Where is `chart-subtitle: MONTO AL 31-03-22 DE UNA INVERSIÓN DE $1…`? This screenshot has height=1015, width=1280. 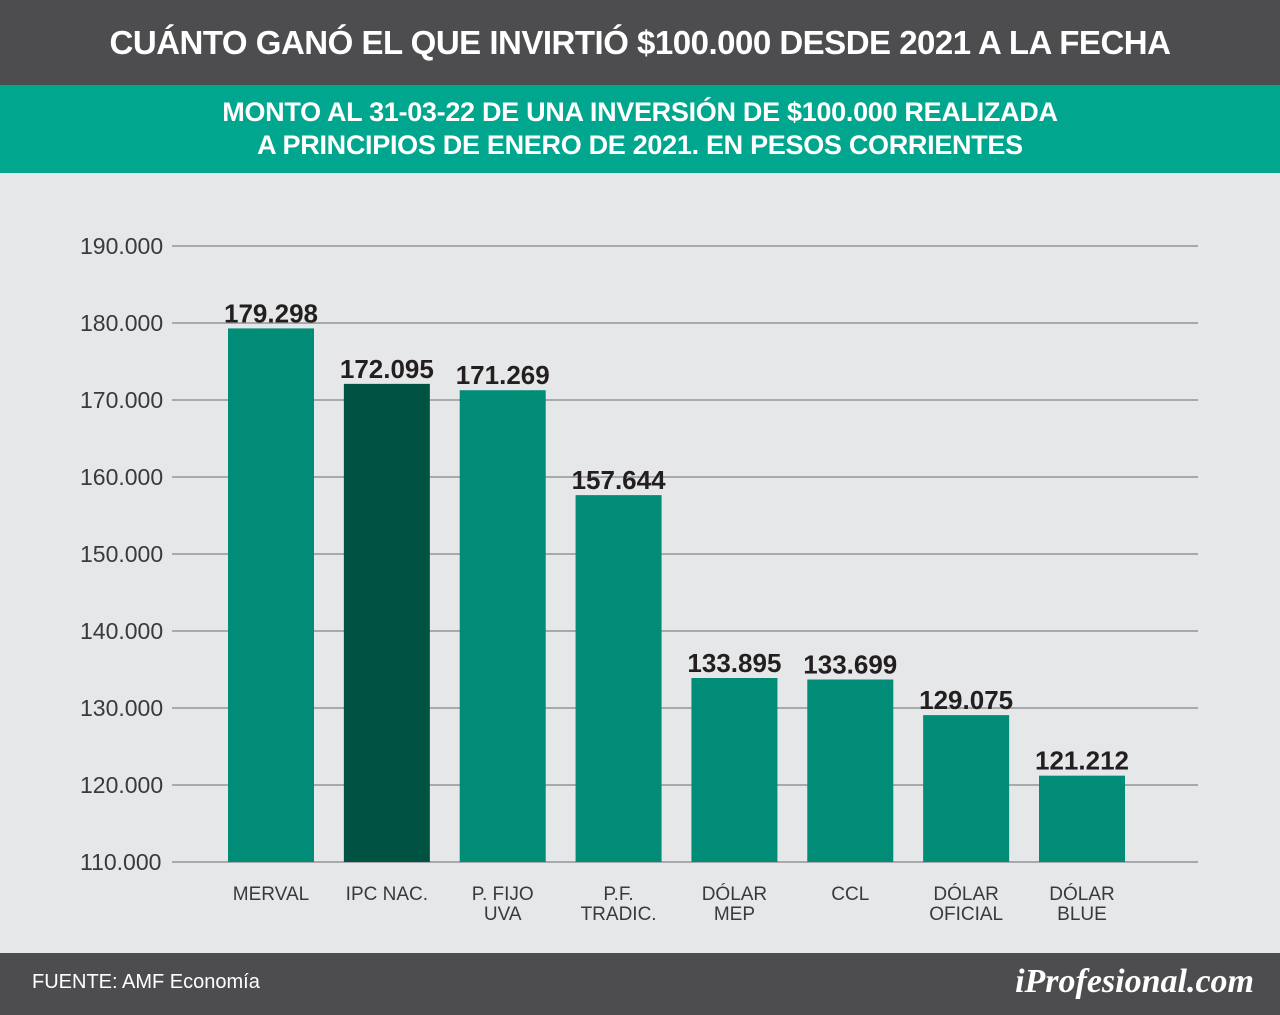
chart-subtitle: MONTO AL 31-03-22 DE UNA INVERSIÓN DE $1… is located at coordinates (640, 129).